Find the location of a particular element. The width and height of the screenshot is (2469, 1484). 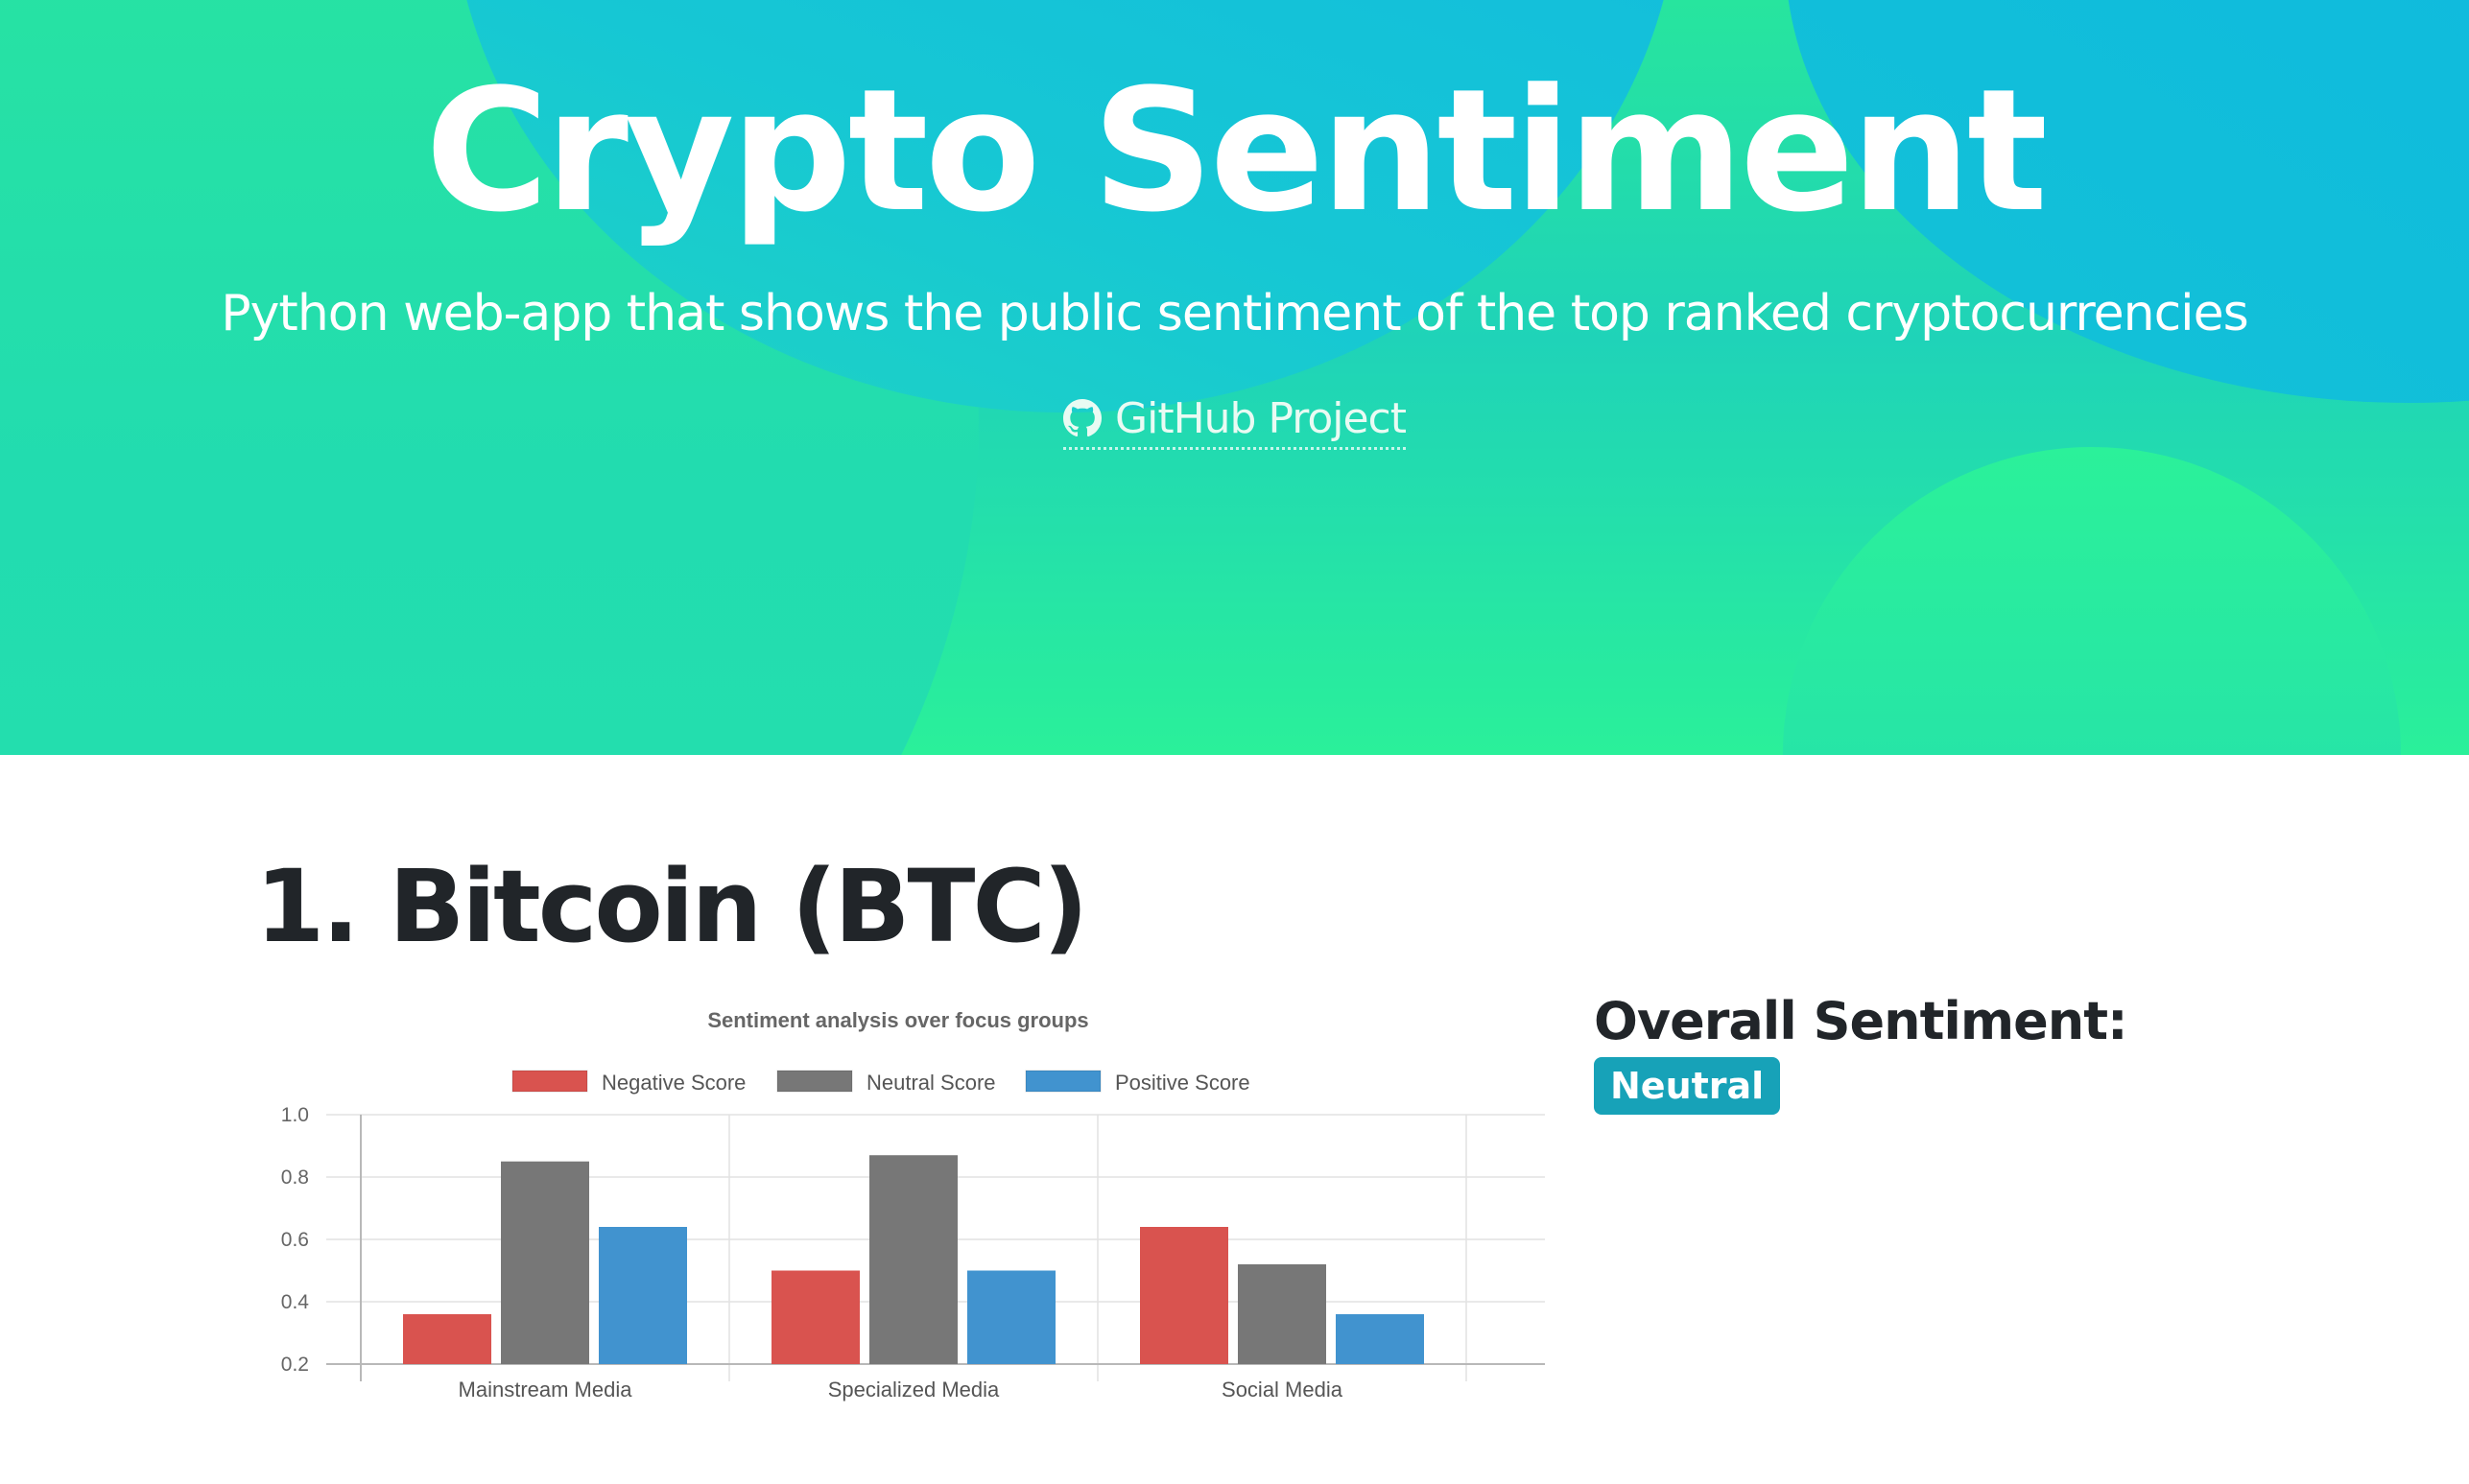

legend-swatch-negative-score is located at coordinates (550, 1081).